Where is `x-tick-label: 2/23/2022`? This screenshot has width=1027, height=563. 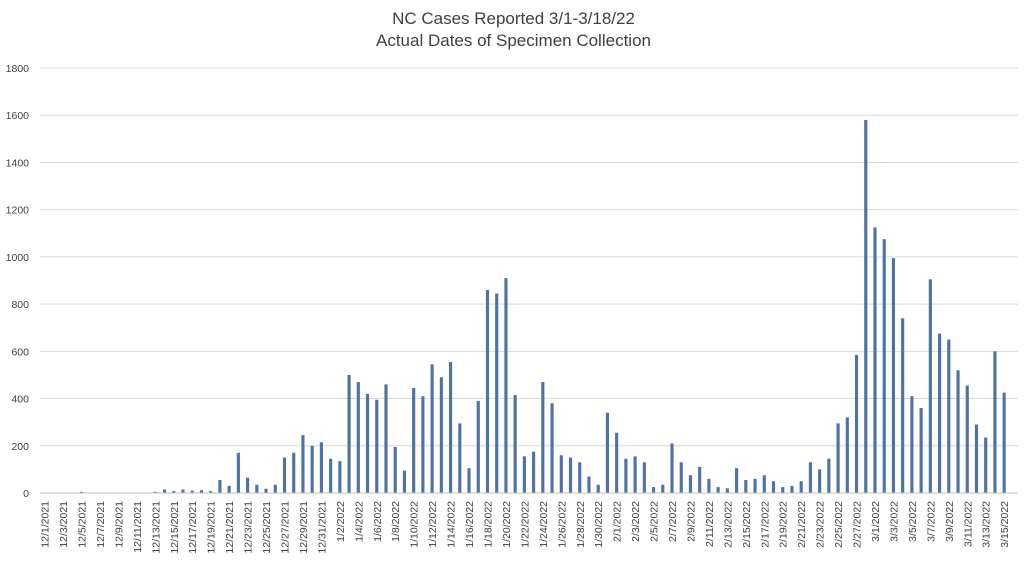 x-tick-label: 2/23/2022 is located at coordinates (821, 524).